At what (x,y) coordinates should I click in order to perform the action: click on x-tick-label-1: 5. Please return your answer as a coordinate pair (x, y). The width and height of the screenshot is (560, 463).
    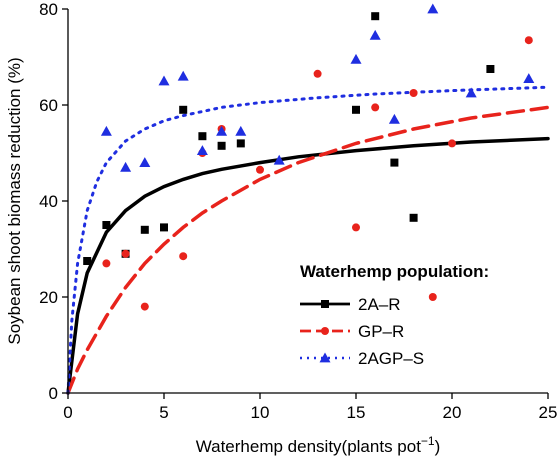
    Looking at the image, I should click on (163, 412).